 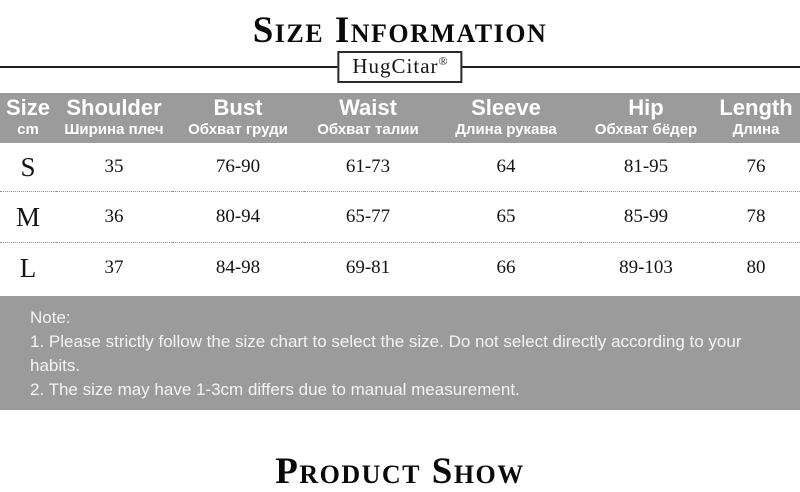 What do you see at coordinates (368, 167) in the screenshot?
I see `waist-value: 61-73` at bounding box center [368, 167].